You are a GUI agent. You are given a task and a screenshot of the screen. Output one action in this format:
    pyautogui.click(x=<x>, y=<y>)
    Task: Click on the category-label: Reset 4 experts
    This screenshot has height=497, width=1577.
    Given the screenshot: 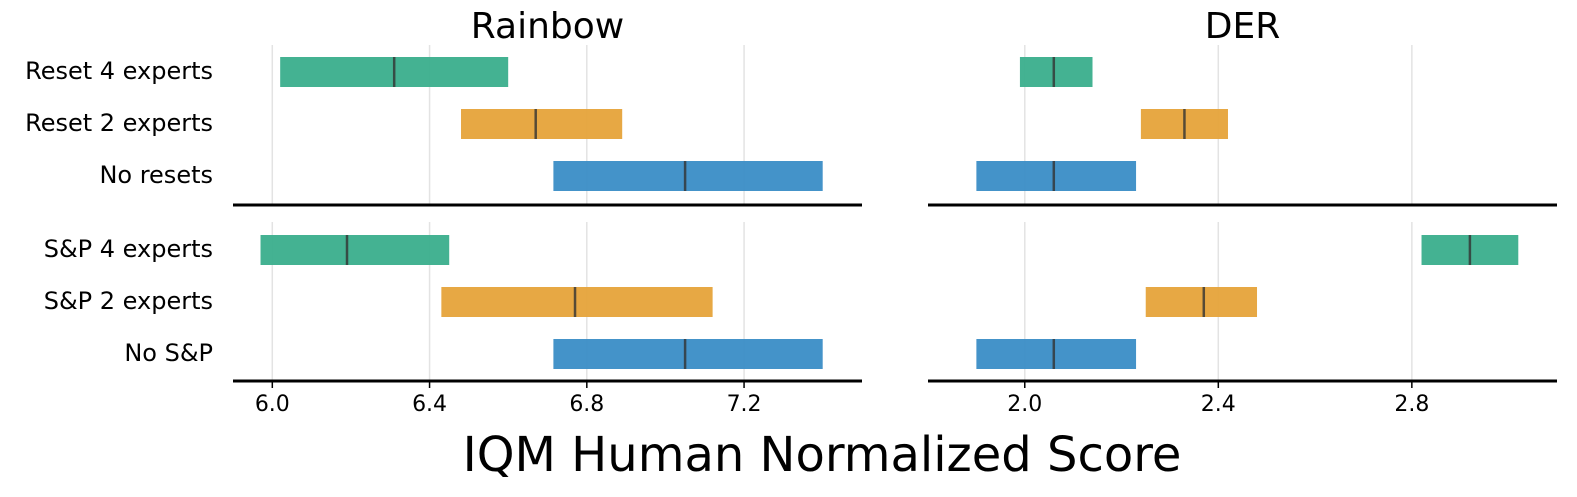 What is the action you would take?
    pyautogui.click(x=119, y=71)
    